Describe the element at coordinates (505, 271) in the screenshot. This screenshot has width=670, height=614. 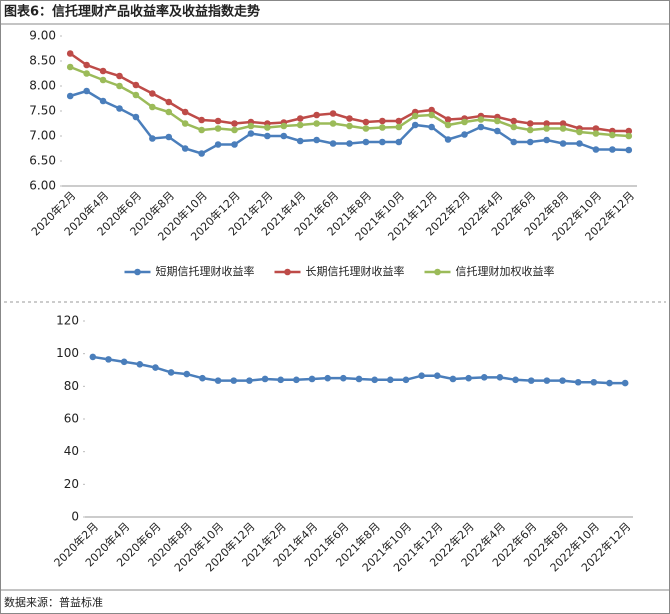
I see `legend-label: 信托理财加权收益率` at that location.